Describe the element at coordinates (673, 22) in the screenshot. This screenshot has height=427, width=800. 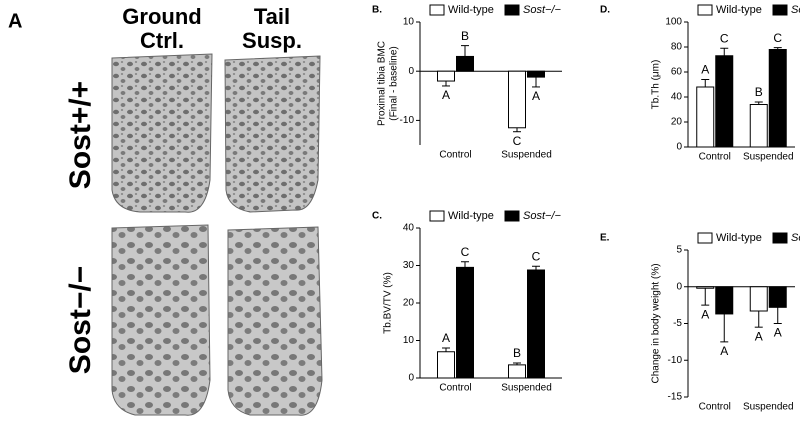
I see `y-tick-label: 100` at that location.